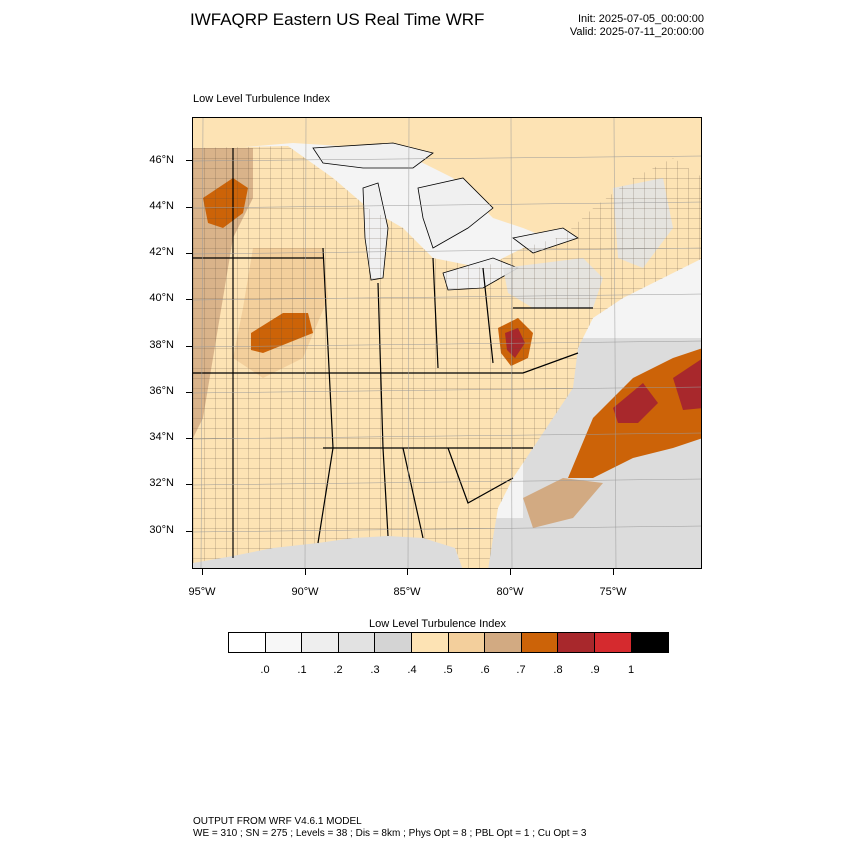 The width and height of the screenshot is (850, 850). I want to click on main-title: IWFAQRP Eastern US Real Time WRF, so click(337, 19).